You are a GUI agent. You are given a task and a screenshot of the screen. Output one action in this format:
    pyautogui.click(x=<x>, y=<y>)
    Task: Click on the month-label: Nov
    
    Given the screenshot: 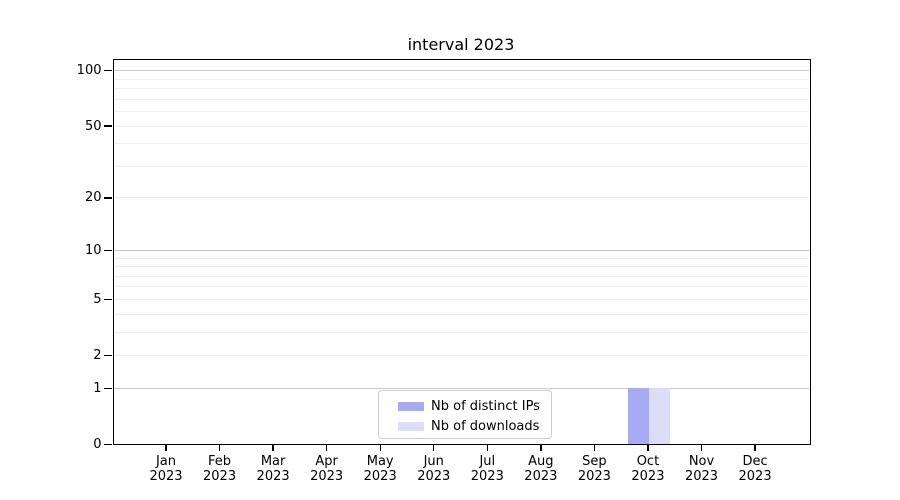 What is the action you would take?
    pyautogui.click(x=701, y=461)
    